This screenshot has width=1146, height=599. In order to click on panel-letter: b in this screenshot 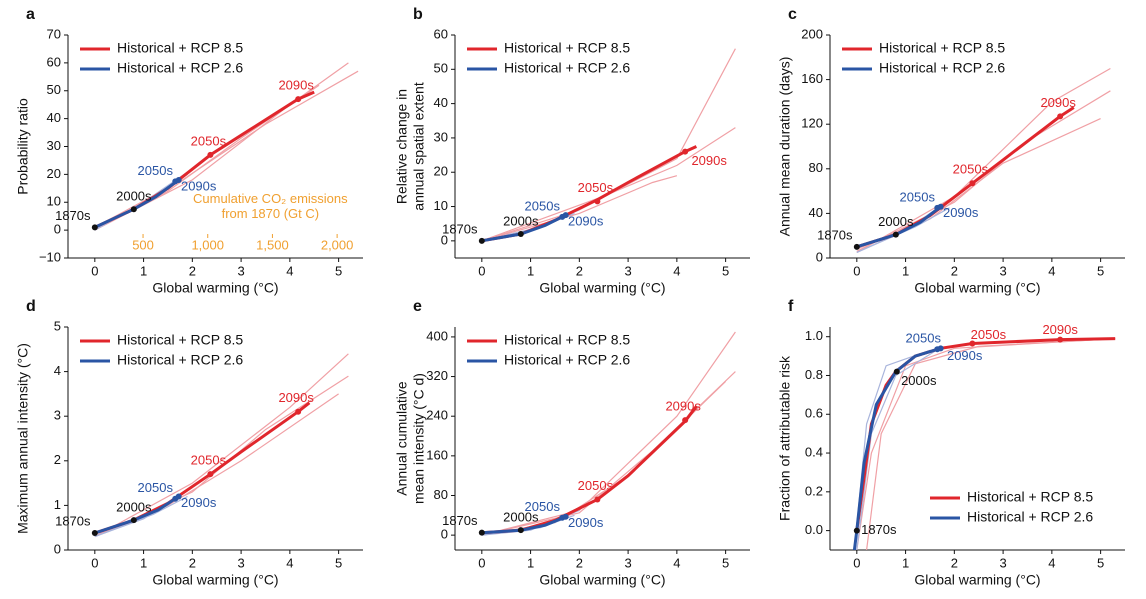, I will do `click(418, 14)`.